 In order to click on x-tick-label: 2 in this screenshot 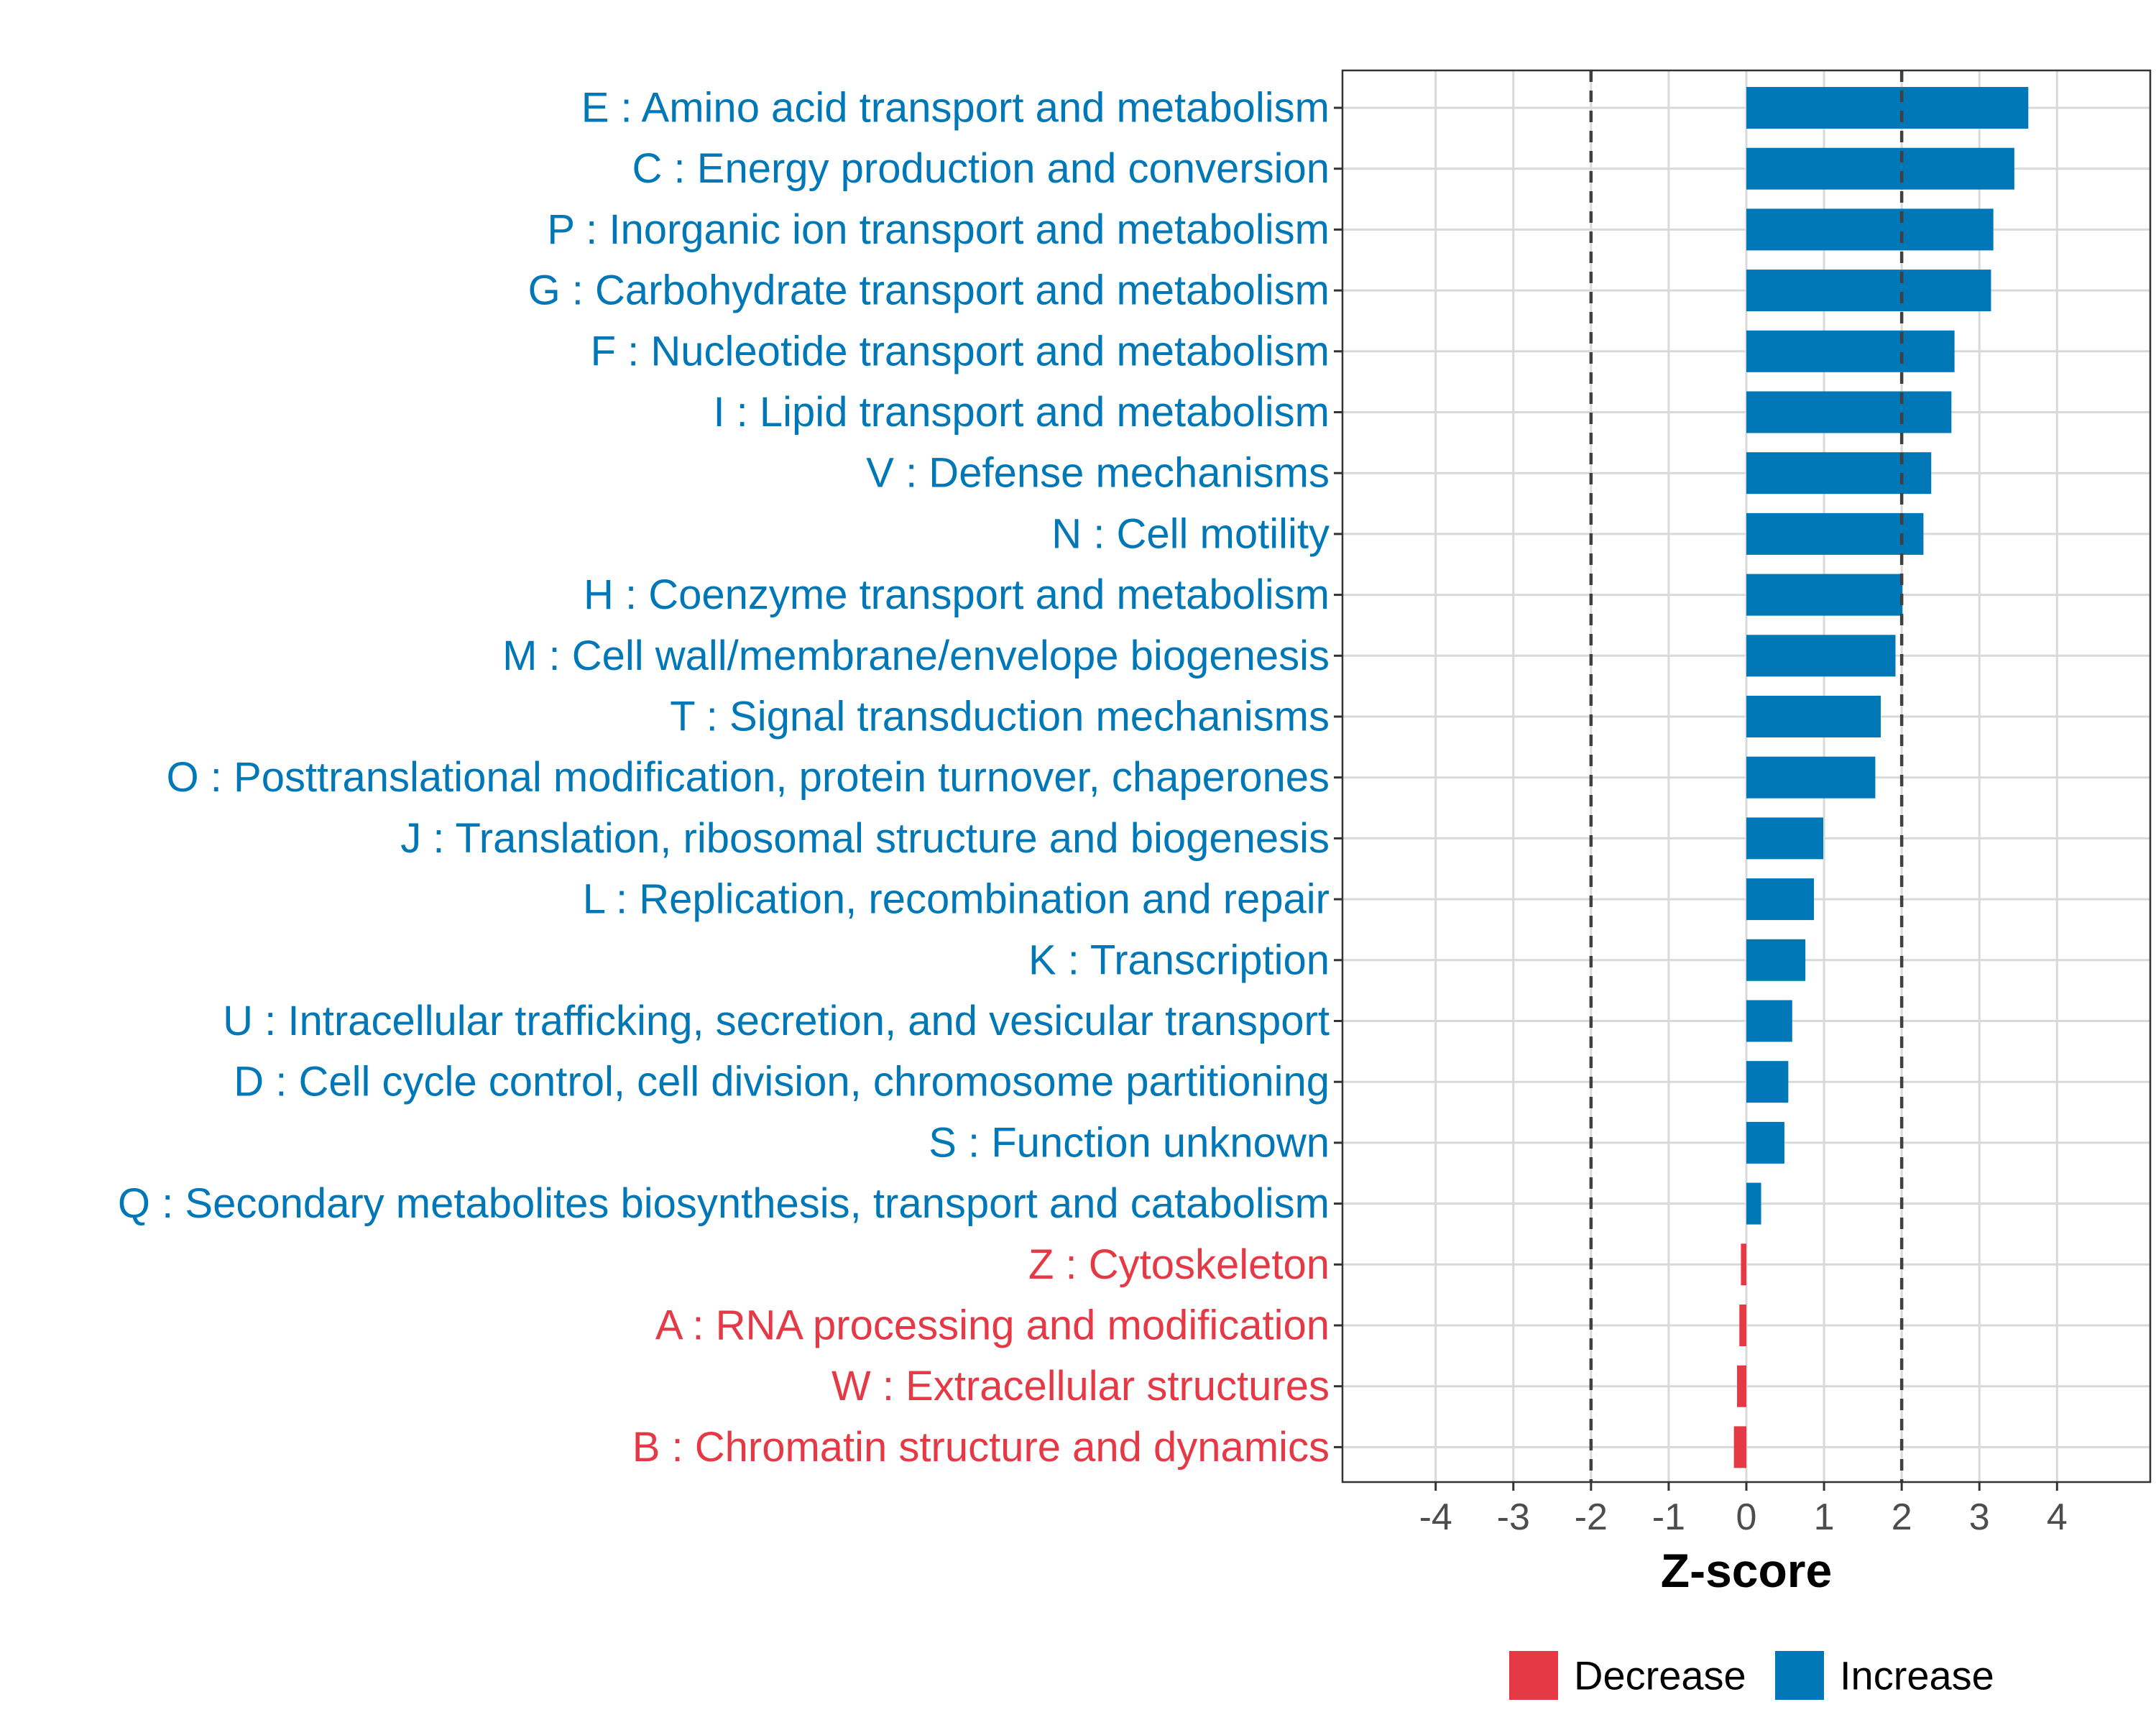, I will do `click(1902, 1517)`.